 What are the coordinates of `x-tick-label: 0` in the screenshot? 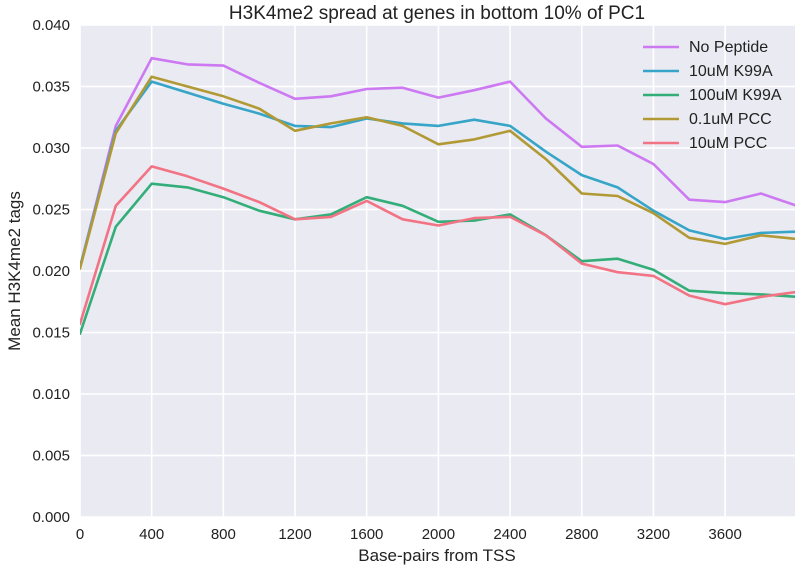 It's located at (80, 534).